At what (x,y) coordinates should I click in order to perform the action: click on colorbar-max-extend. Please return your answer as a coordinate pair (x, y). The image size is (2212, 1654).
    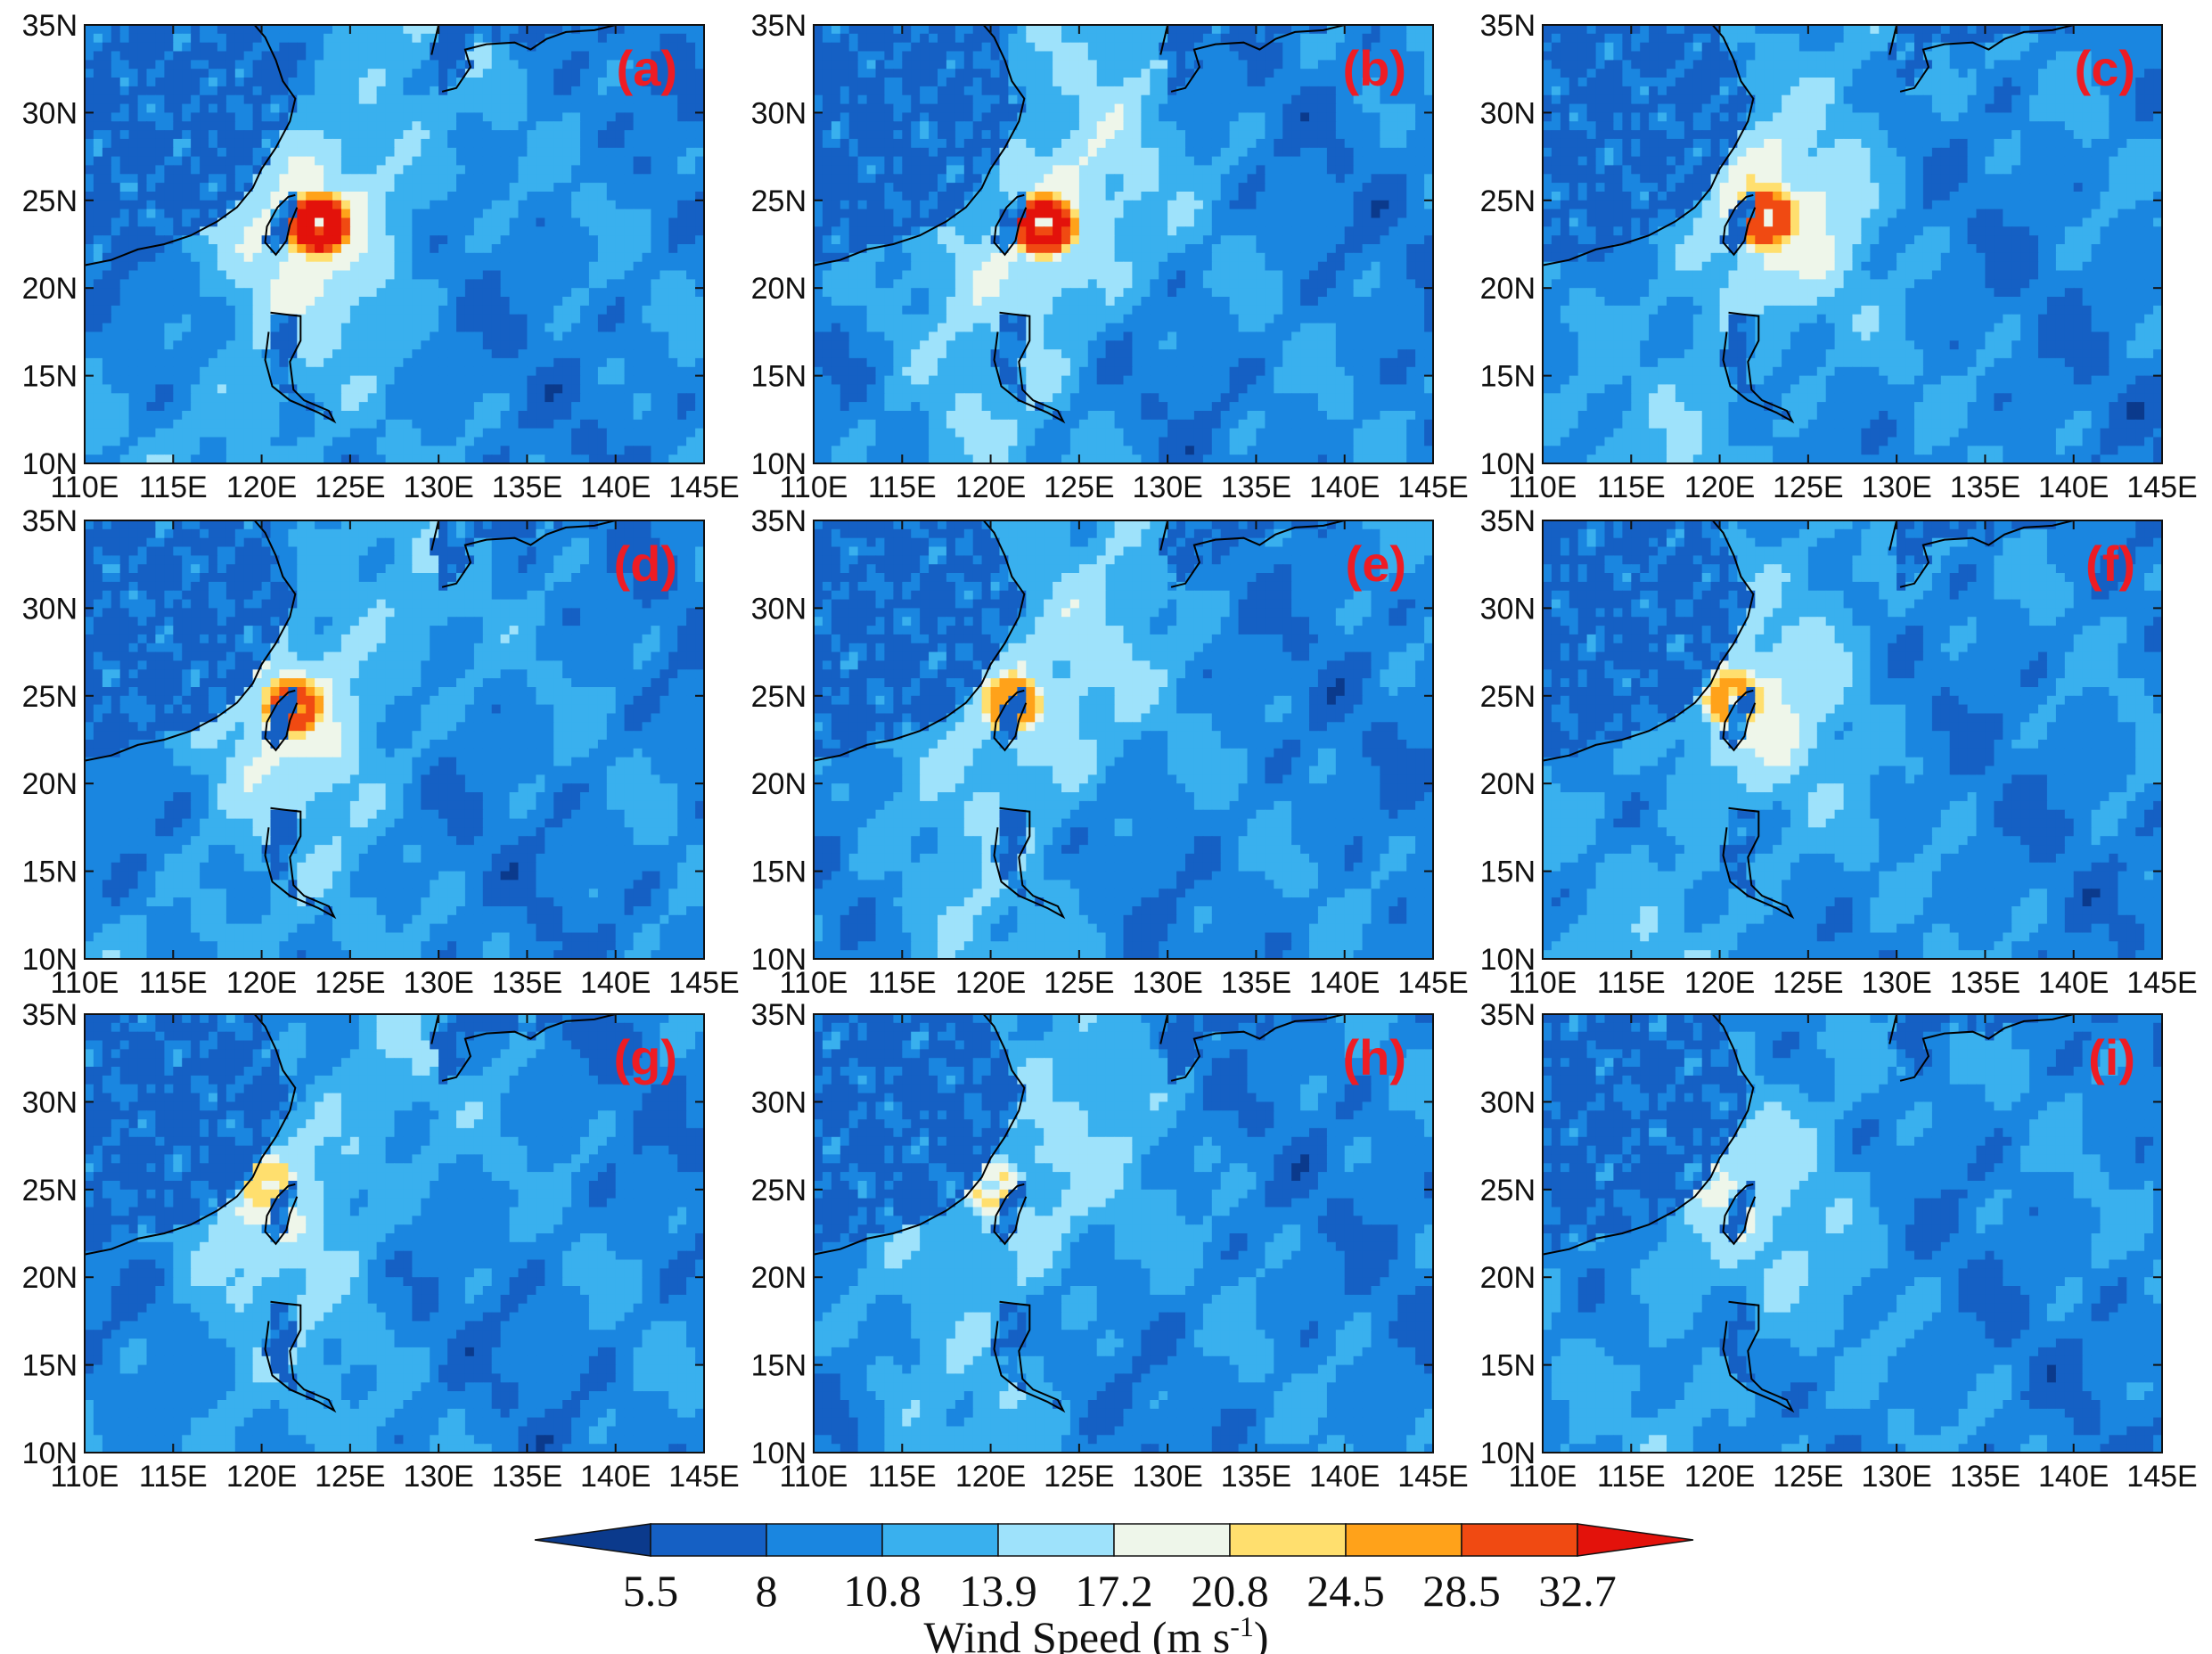
    Looking at the image, I should click on (1635, 1540).